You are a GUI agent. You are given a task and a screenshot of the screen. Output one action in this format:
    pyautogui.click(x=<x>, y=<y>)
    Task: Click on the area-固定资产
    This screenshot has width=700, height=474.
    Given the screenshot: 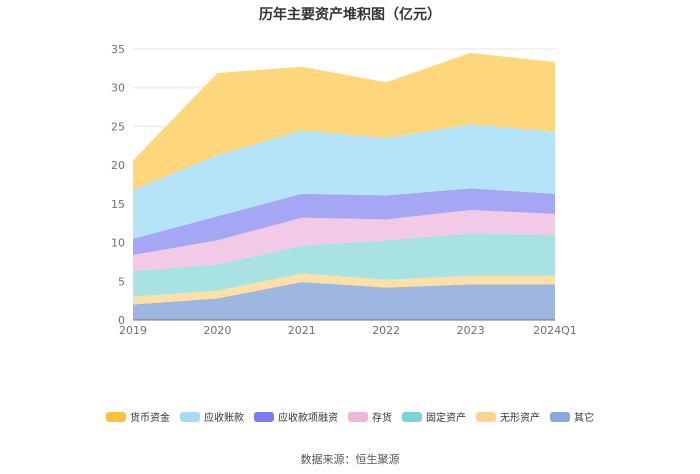 What is the action you would take?
    pyautogui.click(x=344, y=265)
    